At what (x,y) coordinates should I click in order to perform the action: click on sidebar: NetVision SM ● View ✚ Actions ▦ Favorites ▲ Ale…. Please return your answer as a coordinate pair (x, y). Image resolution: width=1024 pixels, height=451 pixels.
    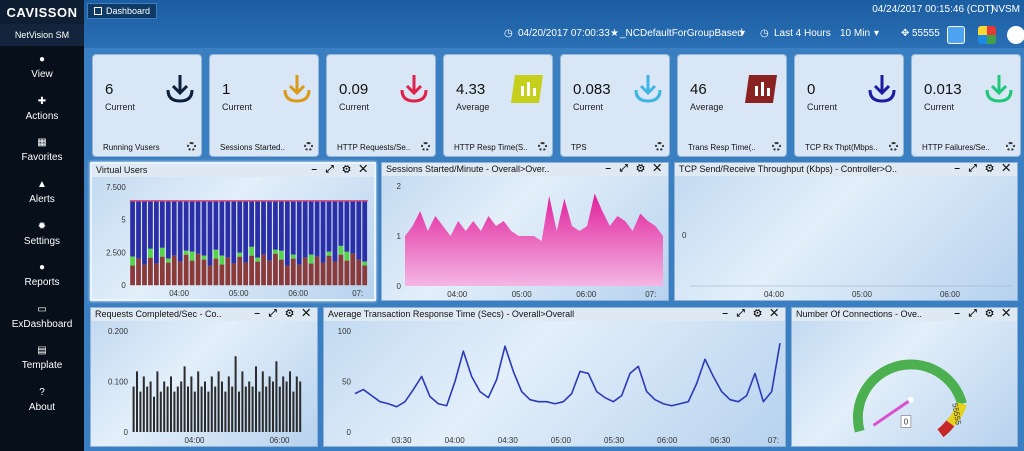
    Looking at the image, I should click on (42, 237).